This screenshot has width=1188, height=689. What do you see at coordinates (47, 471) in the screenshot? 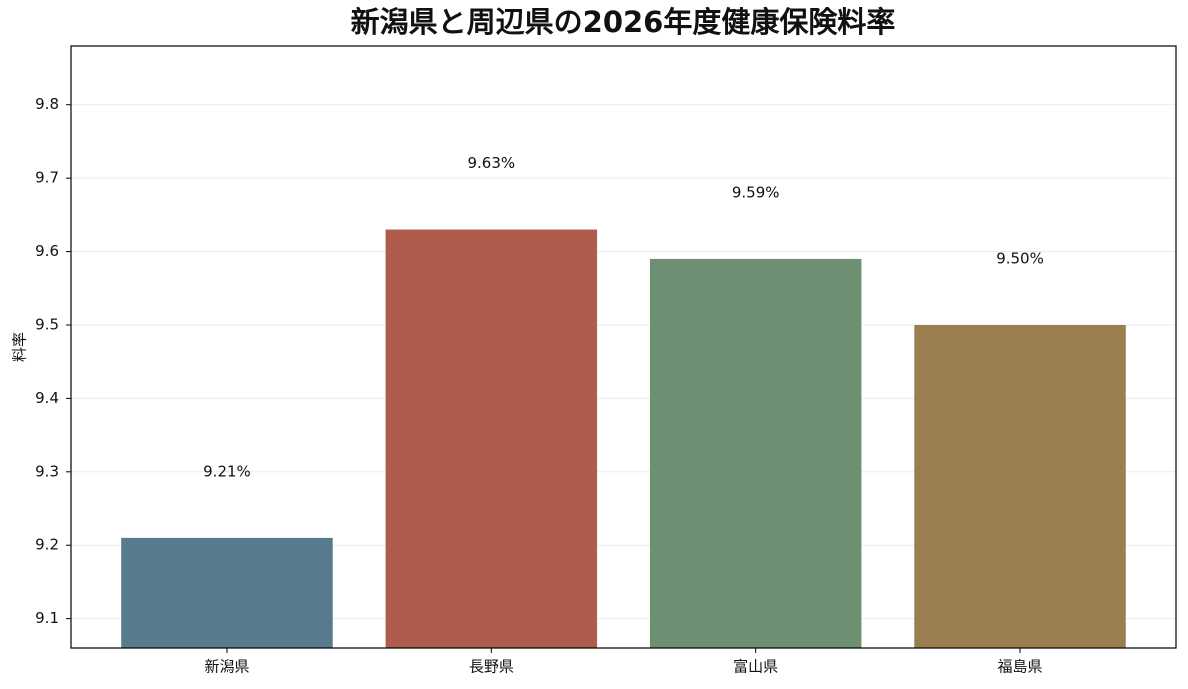
I see `y-tick-label: 9.3` at bounding box center [47, 471].